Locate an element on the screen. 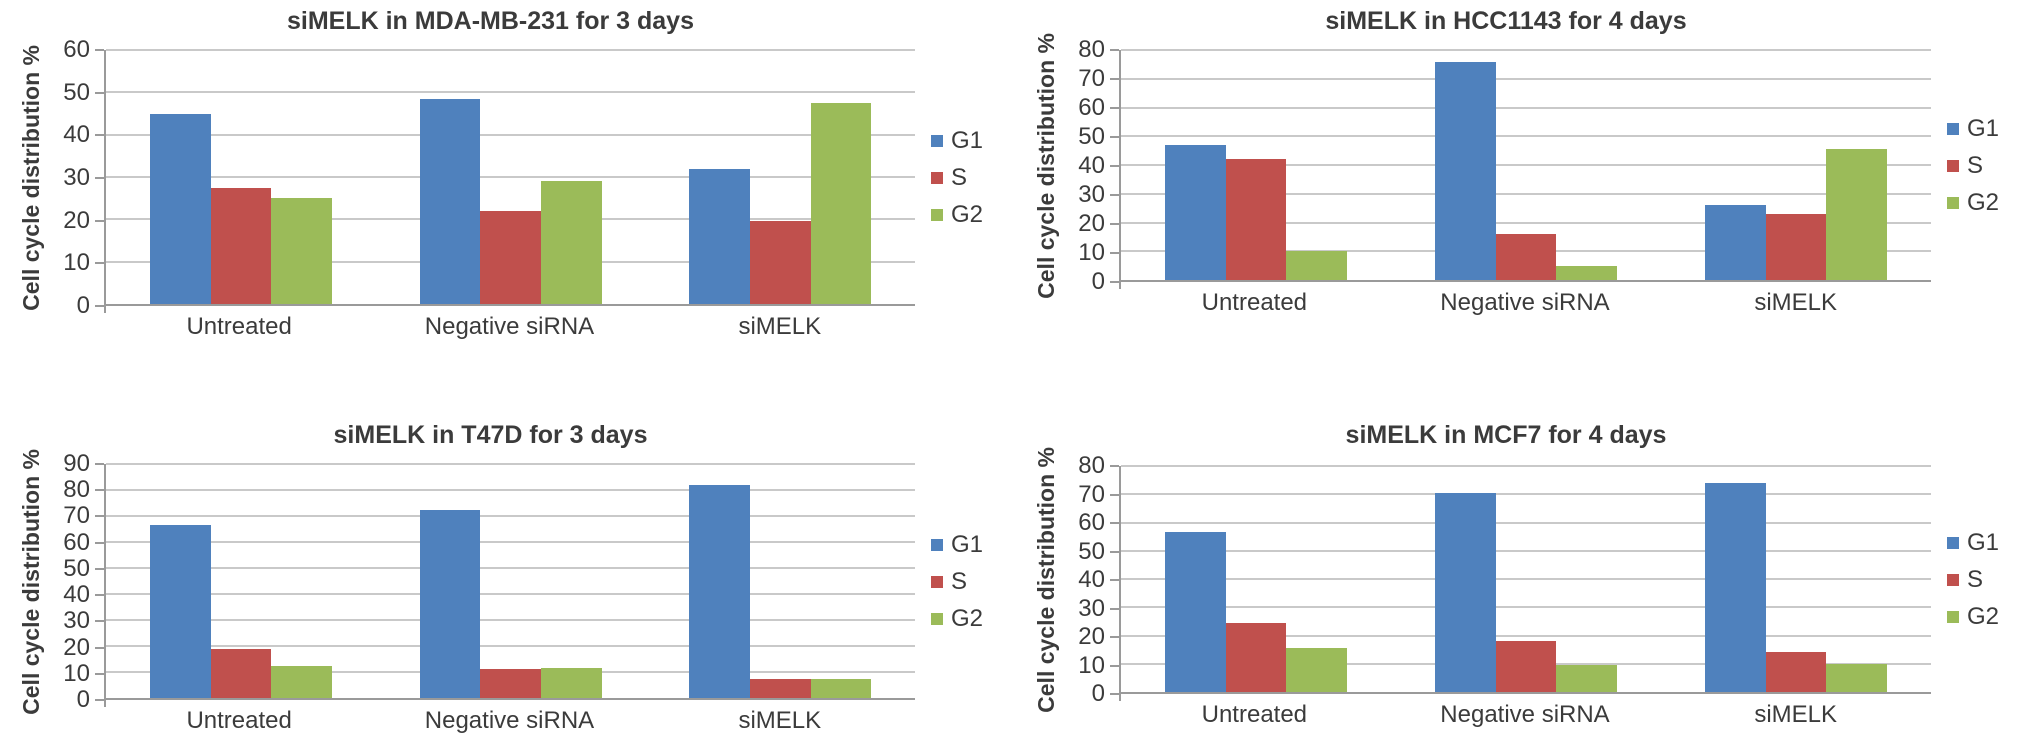 This screenshot has height=752, width=2031. bar-g2-negative-sirna is located at coordinates (1587, 272).